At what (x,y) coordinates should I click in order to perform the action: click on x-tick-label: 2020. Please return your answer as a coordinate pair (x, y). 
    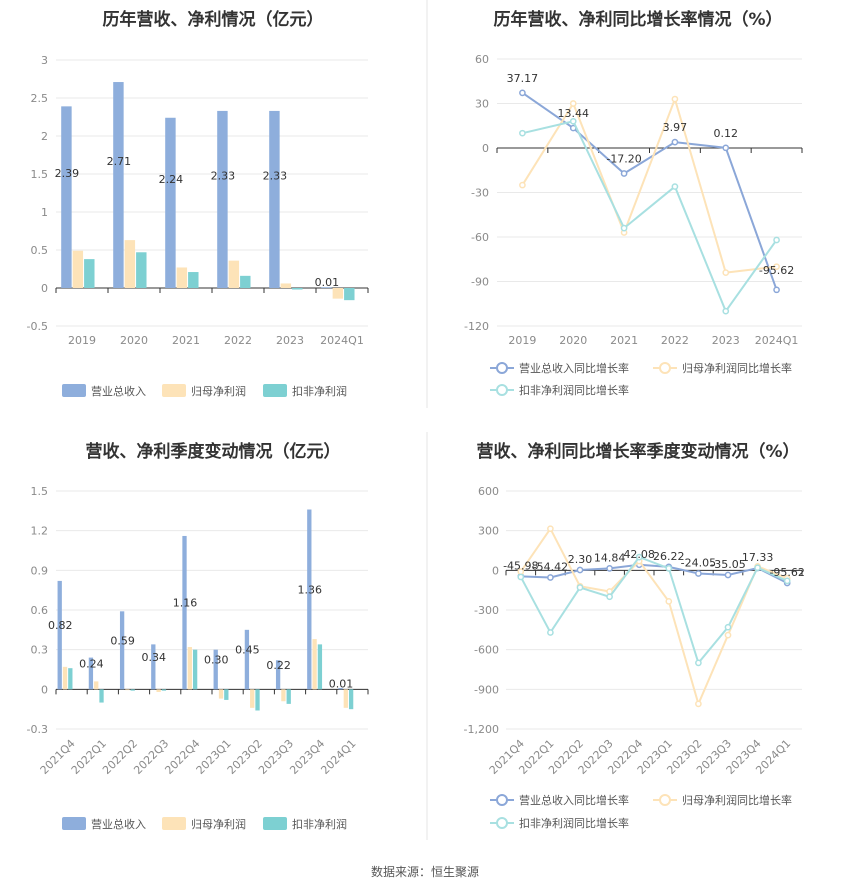
    Looking at the image, I should click on (573, 340).